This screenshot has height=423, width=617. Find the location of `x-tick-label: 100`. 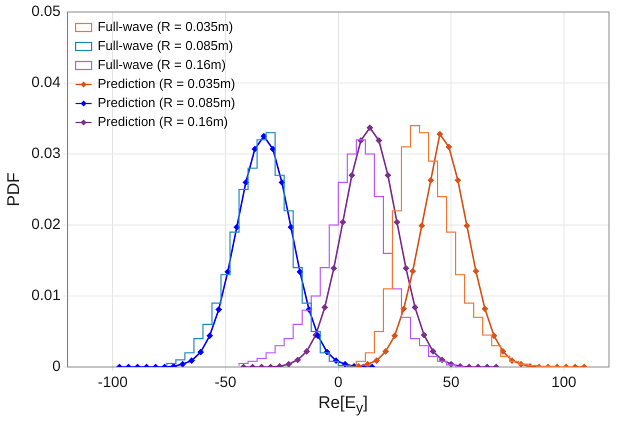

x-tick-label: 100 is located at coordinates (563, 383).